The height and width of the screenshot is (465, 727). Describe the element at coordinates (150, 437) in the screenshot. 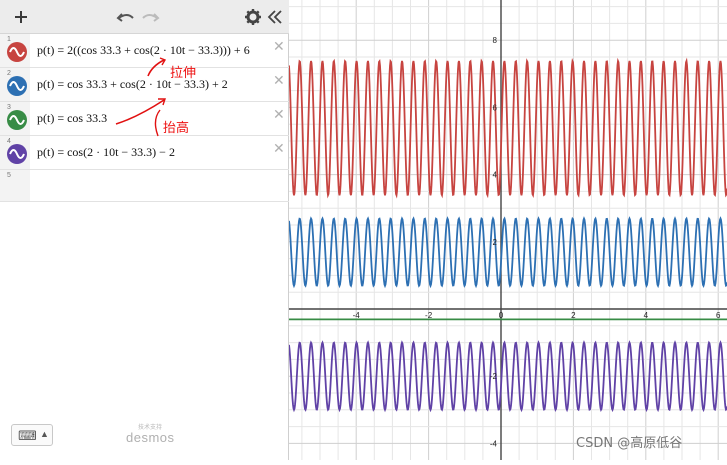

I see `desmos-logo: desmos` at that location.